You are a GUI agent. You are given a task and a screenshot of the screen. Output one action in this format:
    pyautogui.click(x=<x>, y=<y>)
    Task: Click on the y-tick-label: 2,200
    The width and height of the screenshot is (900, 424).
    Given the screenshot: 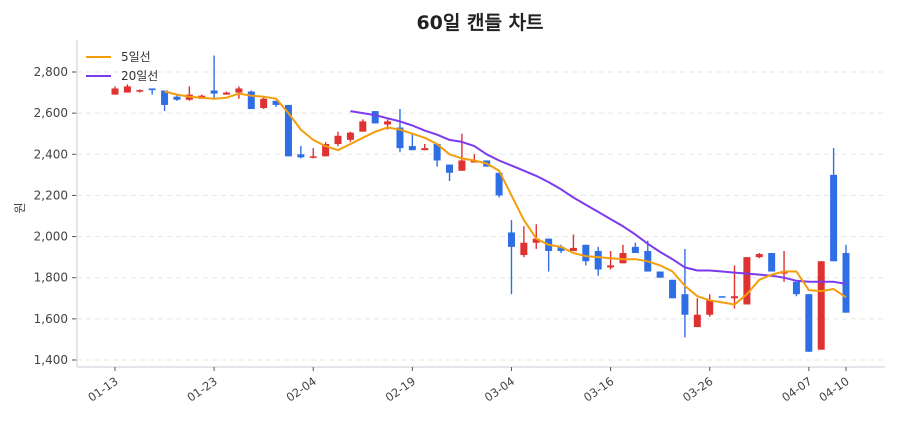 What is the action you would take?
    pyautogui.click(x=51, y=195)
    